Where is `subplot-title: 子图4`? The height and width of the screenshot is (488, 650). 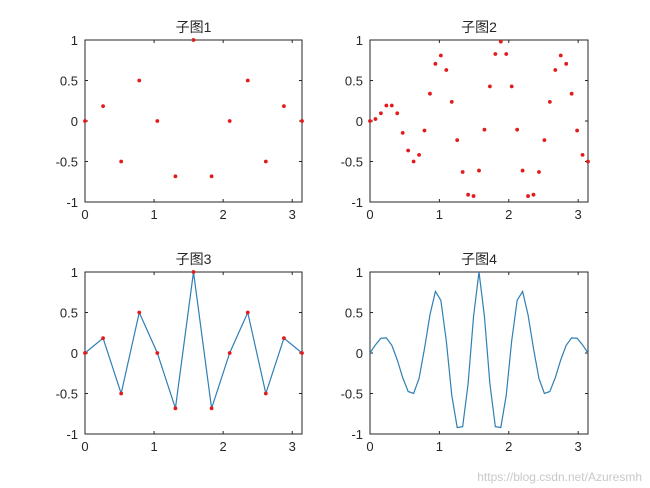 subplot-title: 子图4 is located at coordinates (479, 259).